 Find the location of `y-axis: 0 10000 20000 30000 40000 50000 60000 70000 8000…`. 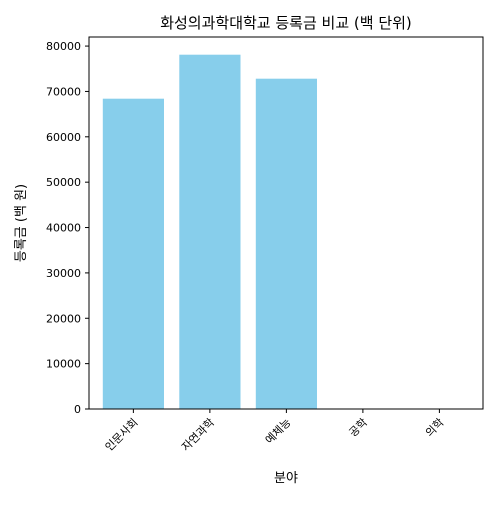

y-axis: 0 10000 20000 30000 40000 50000 60000 70000 8000… is located at coordinates (67, 228).